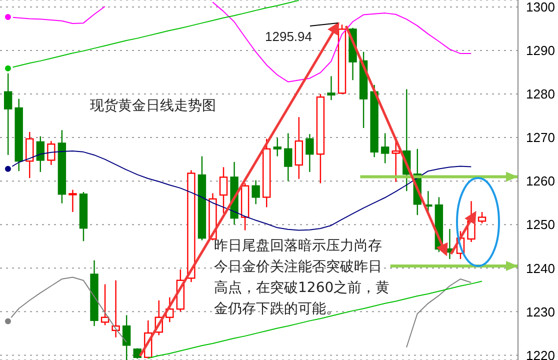 The image size is (558, 360). What do you see at coordinates (153, 106) in the screenshot?
I see `text: 现货黄金日线走势图` at bounding box center [153, 106].